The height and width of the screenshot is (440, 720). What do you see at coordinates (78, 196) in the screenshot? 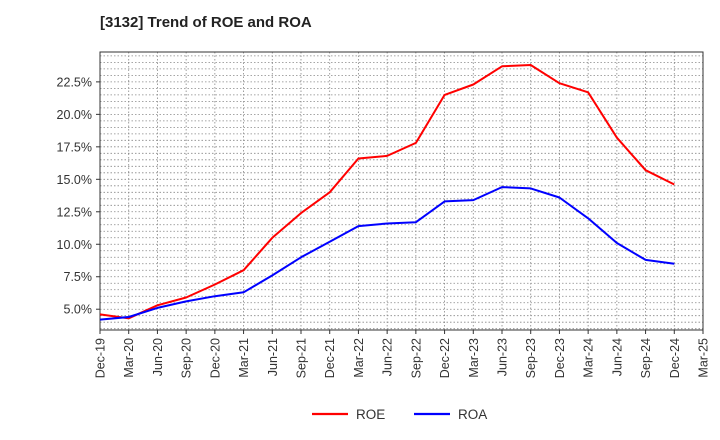
I see `y-axis: 5.0% 7.5% 10.0% 12.5% 15.0% 17.5% 20.0% 22.5%` at bounding box center [78, 196].